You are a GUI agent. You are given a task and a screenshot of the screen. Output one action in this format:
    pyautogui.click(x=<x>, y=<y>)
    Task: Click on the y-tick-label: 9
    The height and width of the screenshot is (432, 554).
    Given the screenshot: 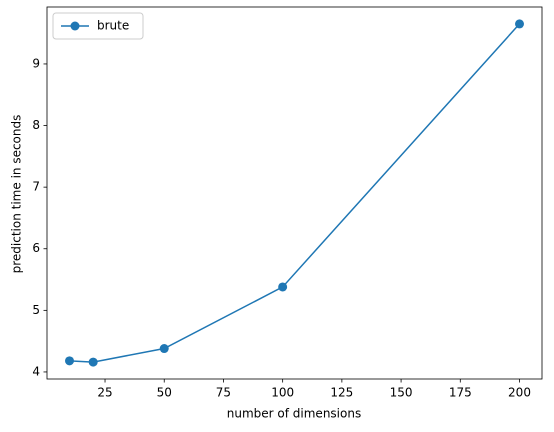 What is the action you would take?
    pyautogui.click(x=36, y=63)
    